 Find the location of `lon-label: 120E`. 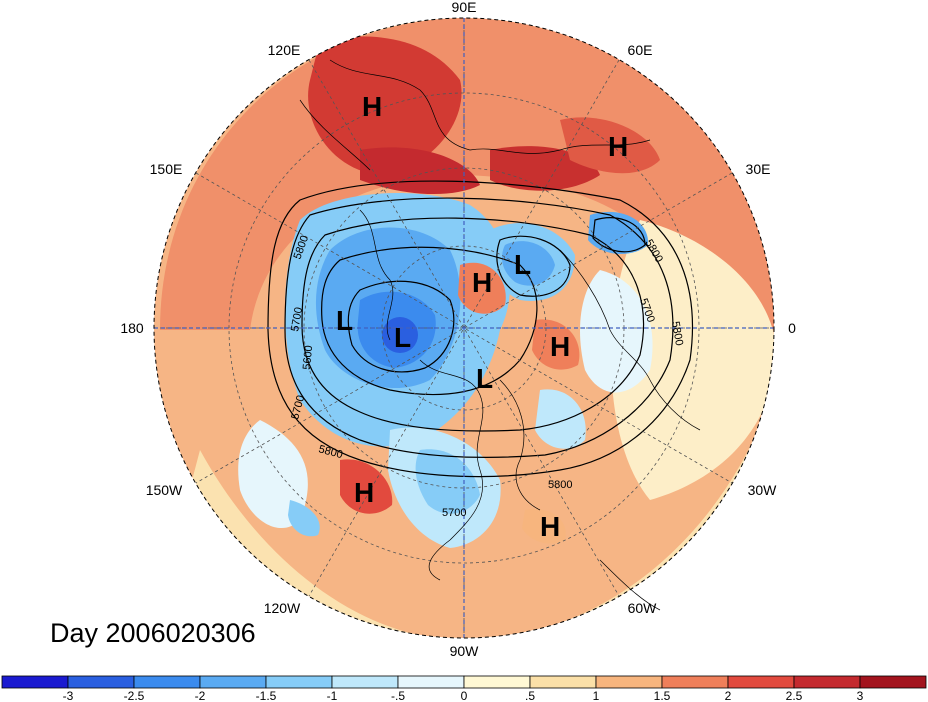

lon-label: 120E is located at coordinates (284, 50).